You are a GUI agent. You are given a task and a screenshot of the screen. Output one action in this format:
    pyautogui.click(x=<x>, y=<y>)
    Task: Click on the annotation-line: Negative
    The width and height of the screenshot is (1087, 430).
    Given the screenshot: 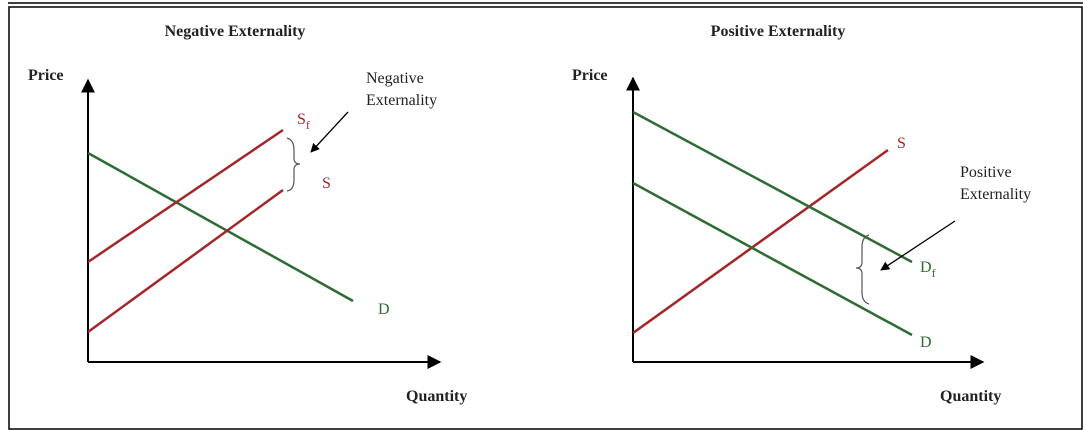 What is the action you would take?
    pyautogui.click(x=395, y=78)
    